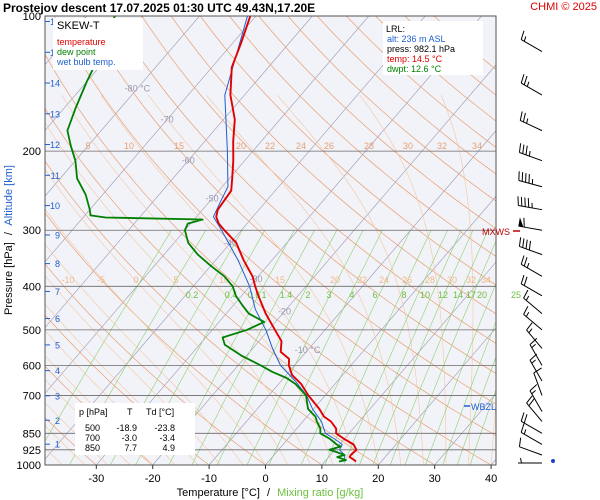  What do you see at coordinates (32, 434) in the screenshot?
I see `pressure-tick-label: 850` at bounding box center [32, 434].